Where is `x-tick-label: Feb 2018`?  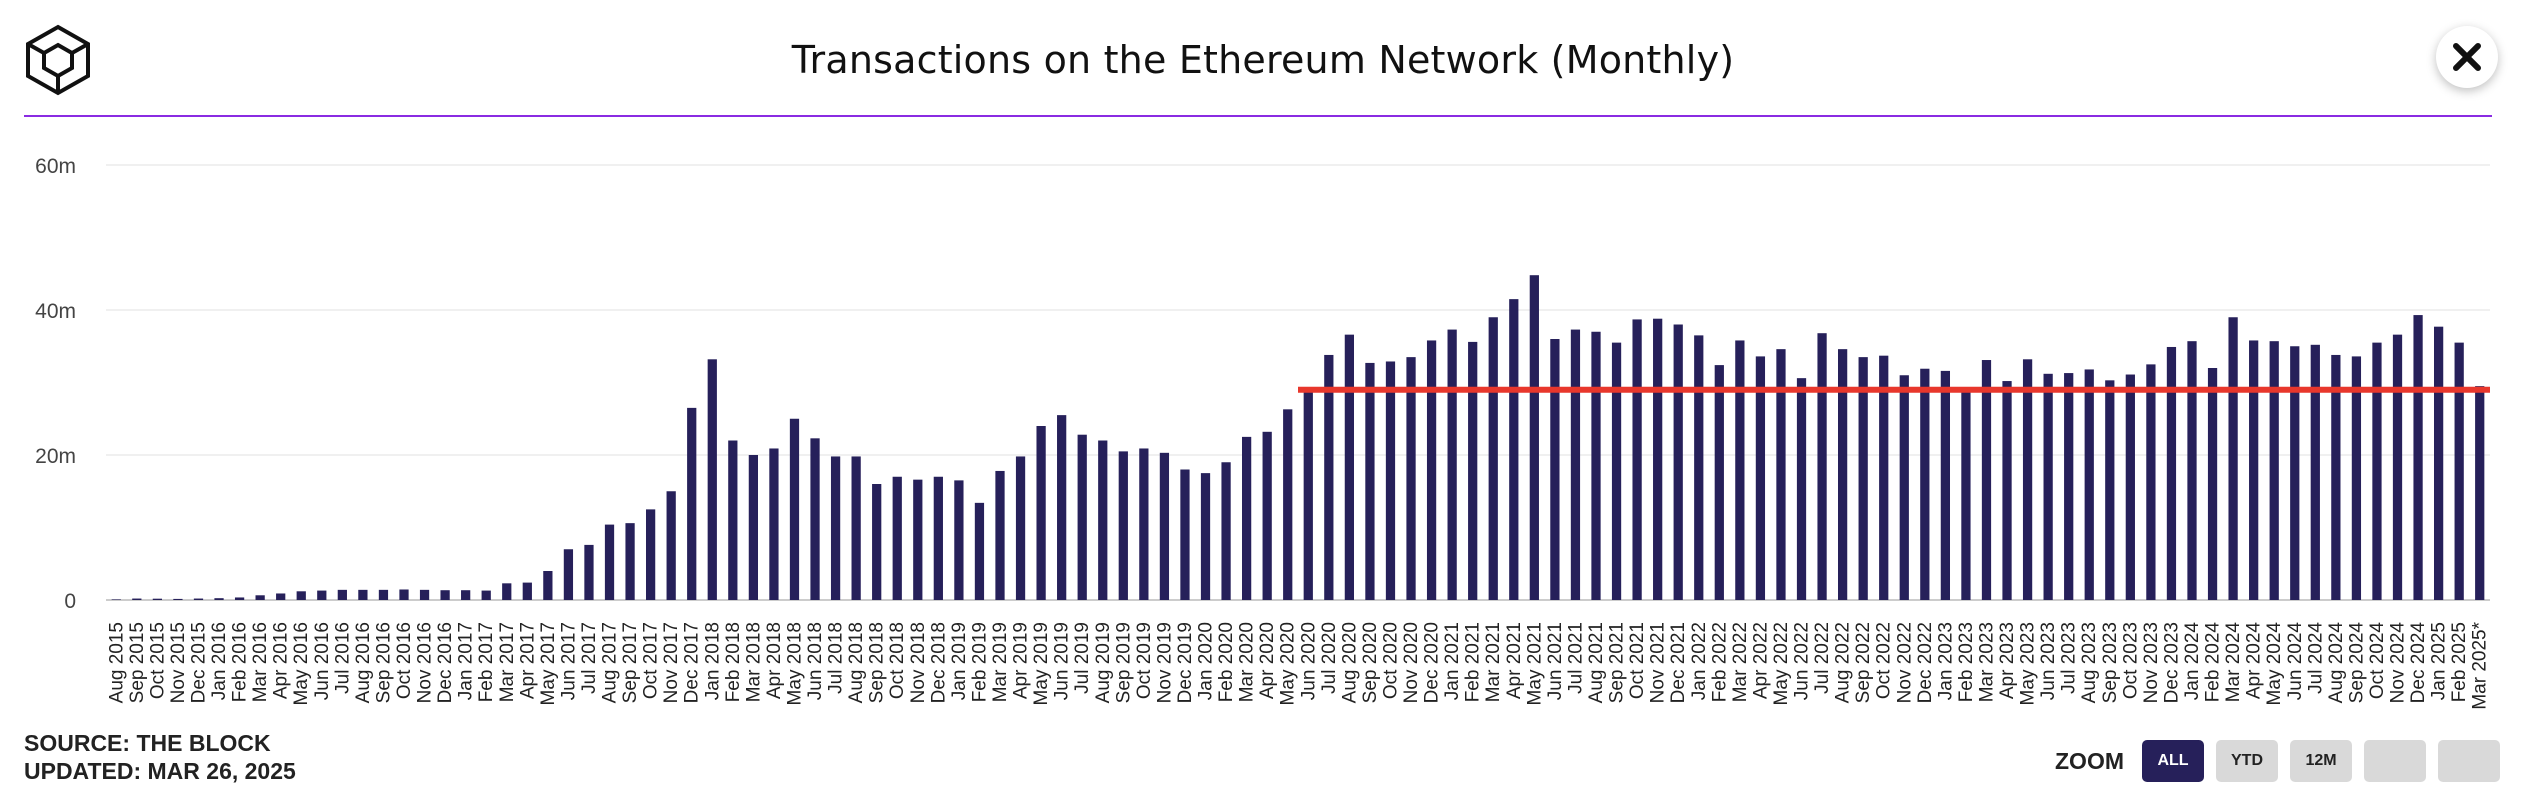 x-tick-label: Feb 2018 is located at coordinates (733, 662).